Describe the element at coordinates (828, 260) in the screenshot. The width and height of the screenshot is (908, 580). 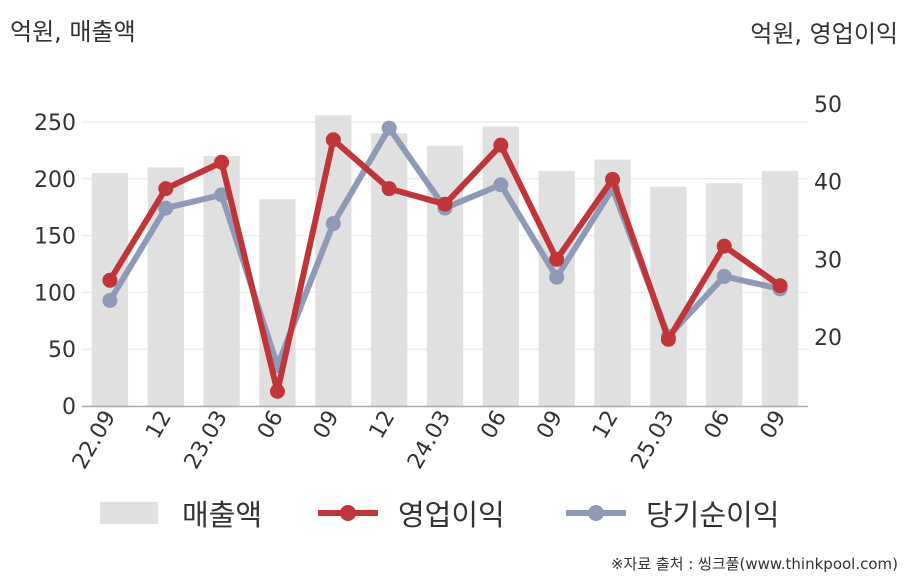
I see `right-axis-tick-label: 30` at that location.